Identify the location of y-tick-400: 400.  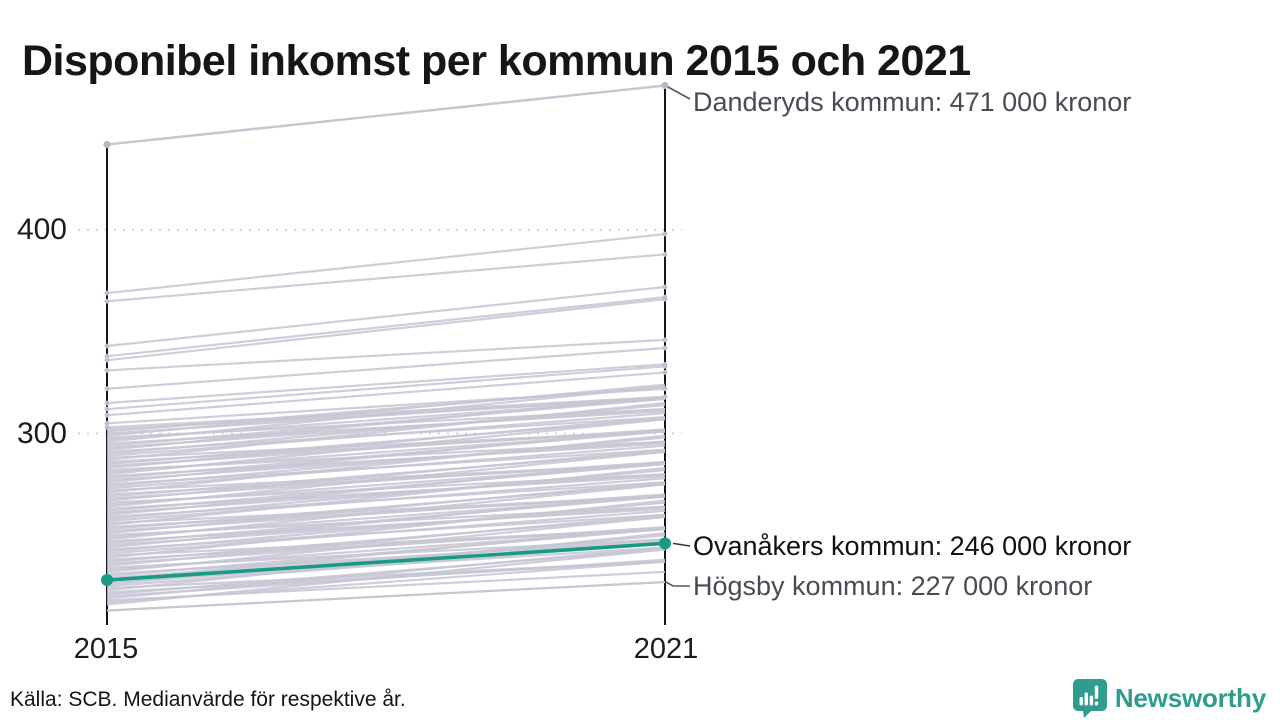
(41, 229).